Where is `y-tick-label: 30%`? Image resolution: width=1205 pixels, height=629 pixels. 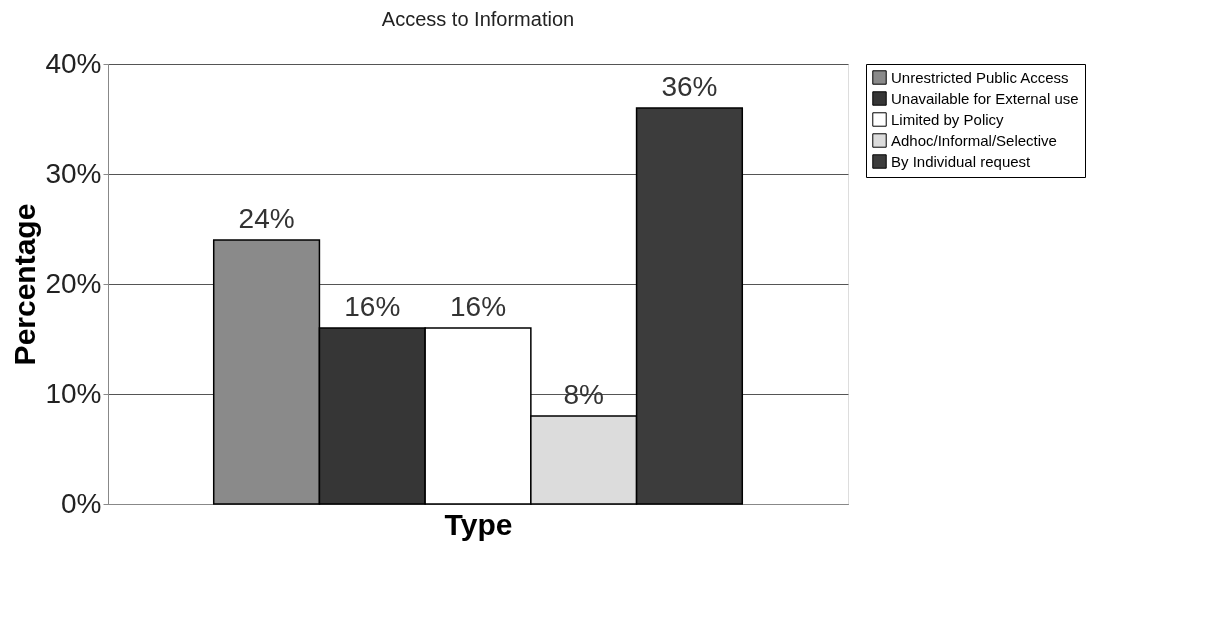
y-tick-label: 30% is located at coordinates (73, 173).